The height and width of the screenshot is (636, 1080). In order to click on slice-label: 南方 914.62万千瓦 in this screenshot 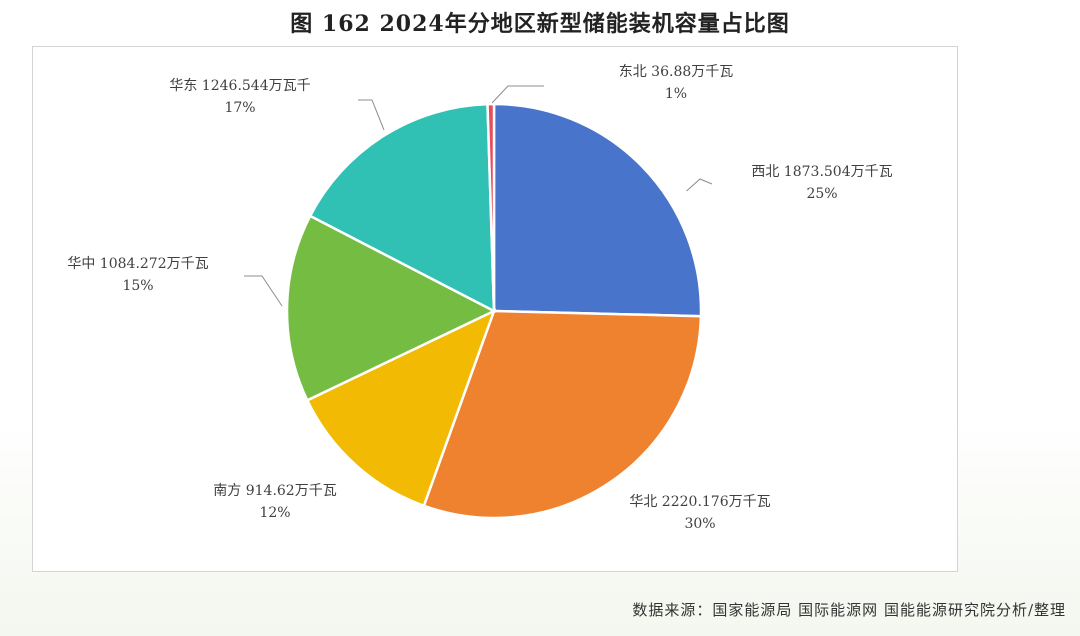, I will do `click(274, 491)`.